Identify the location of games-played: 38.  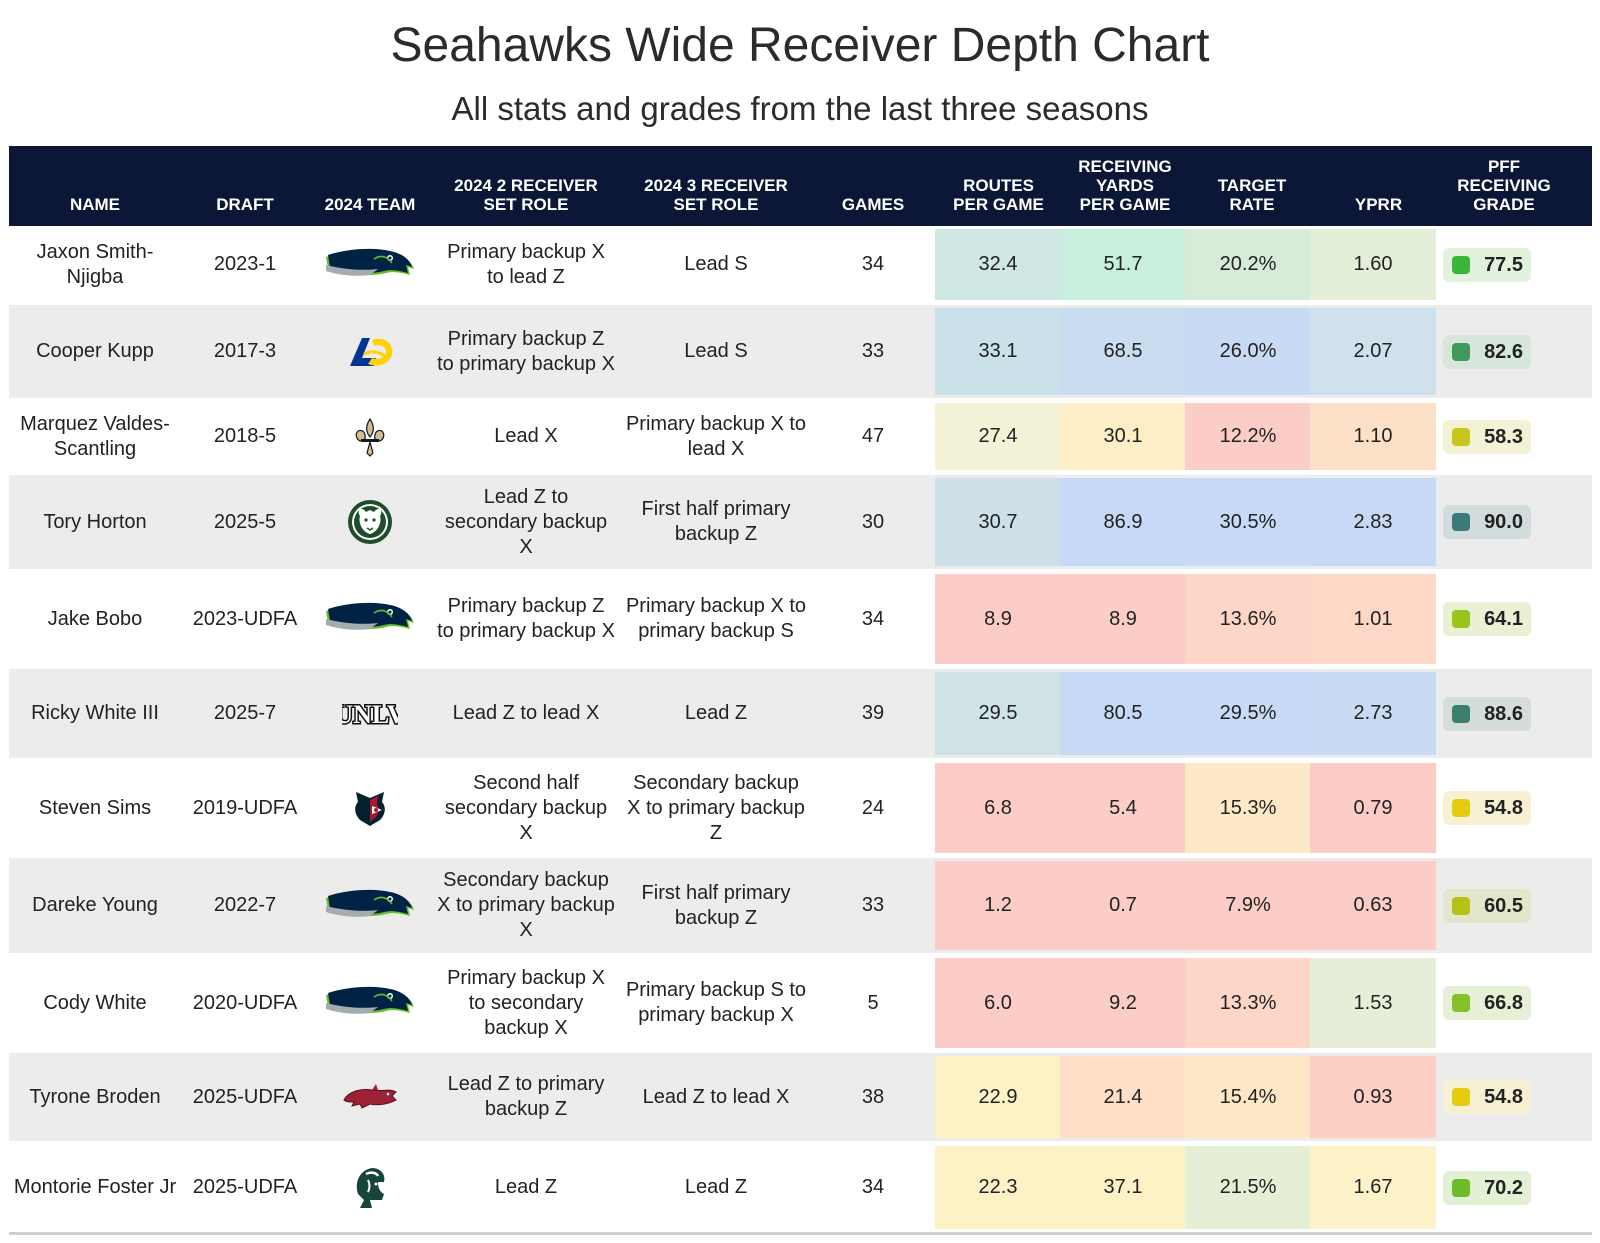
(873, 1096).